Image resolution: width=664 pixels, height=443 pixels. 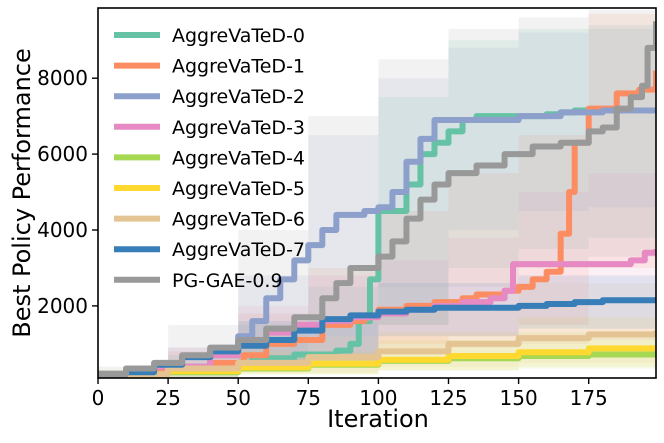 What do you see at coordinates (378, 398) in the screenshot?
I see `x-tick-label: 100` at bounding box center [378, 398].